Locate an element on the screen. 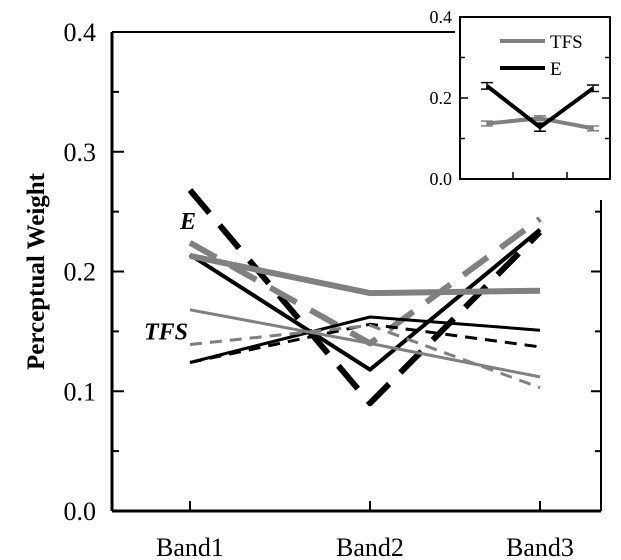 The width and height of the screenshot is (621, 560). x-tick-label: Band2 is located at coordinates (370, 546).